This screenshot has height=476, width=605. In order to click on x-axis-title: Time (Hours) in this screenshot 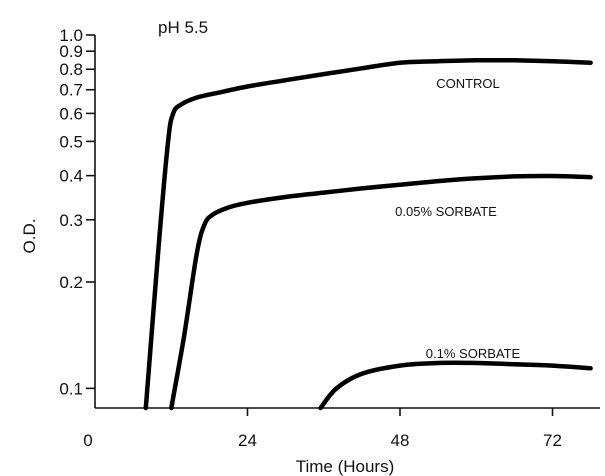, I will do `click(345, 466)`.